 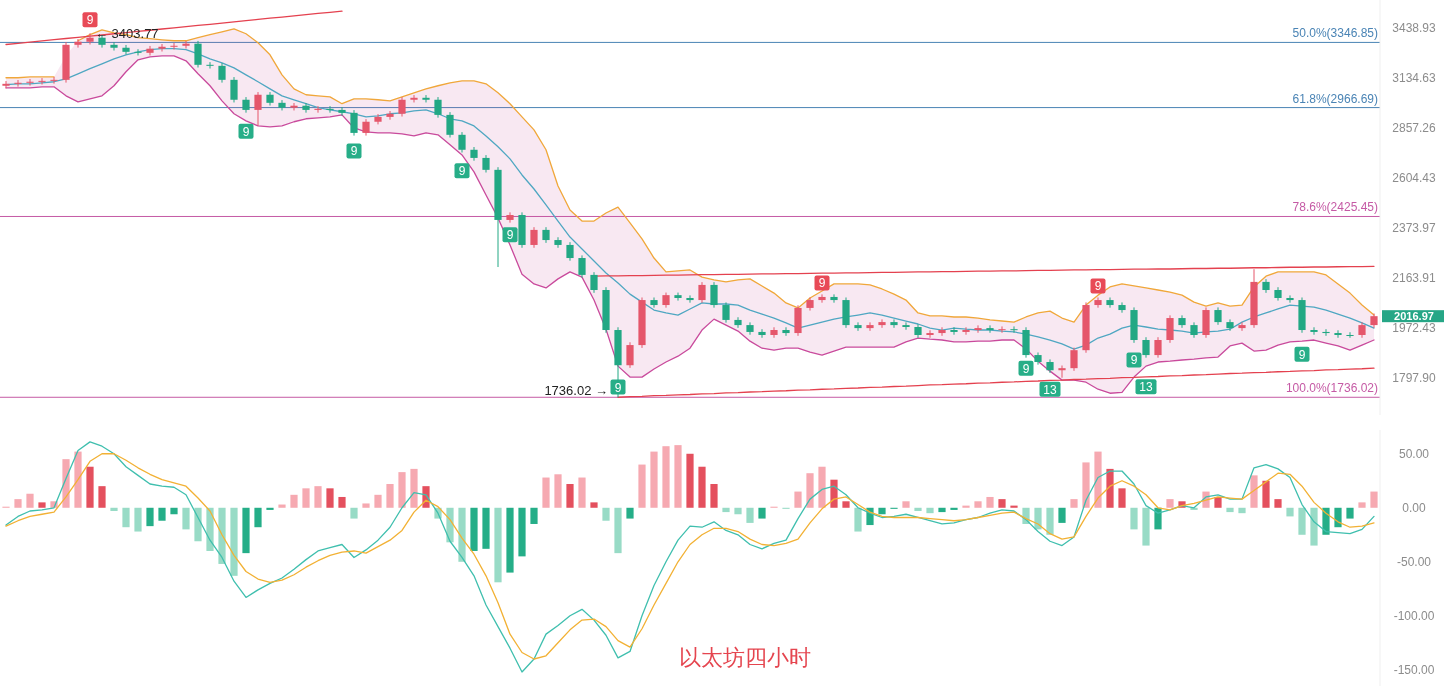 I want to click on y-tick-label: 2163.91, so click(x=1414, y=278).